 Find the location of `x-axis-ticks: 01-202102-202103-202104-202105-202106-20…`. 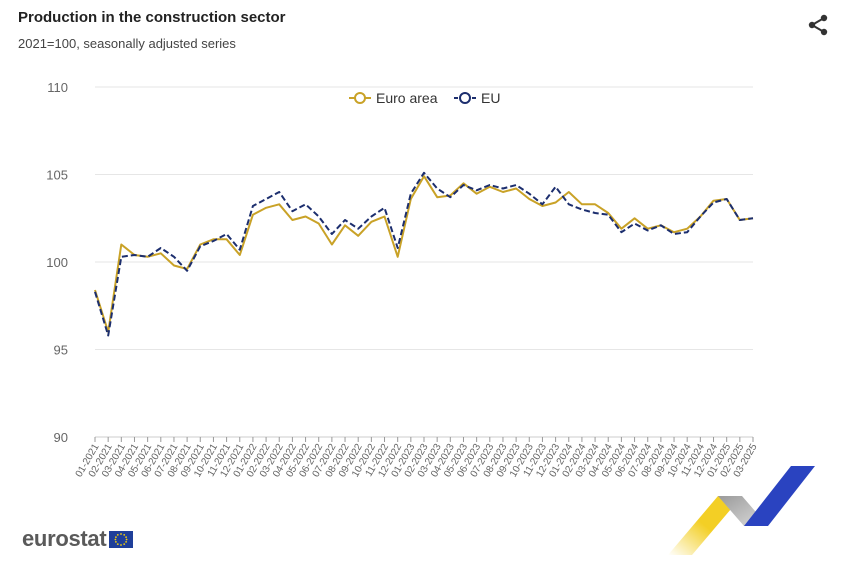

x-axis-ticks: 01-202102-202103-202104-202105-202106-20… is located at coordinates (417, 457).